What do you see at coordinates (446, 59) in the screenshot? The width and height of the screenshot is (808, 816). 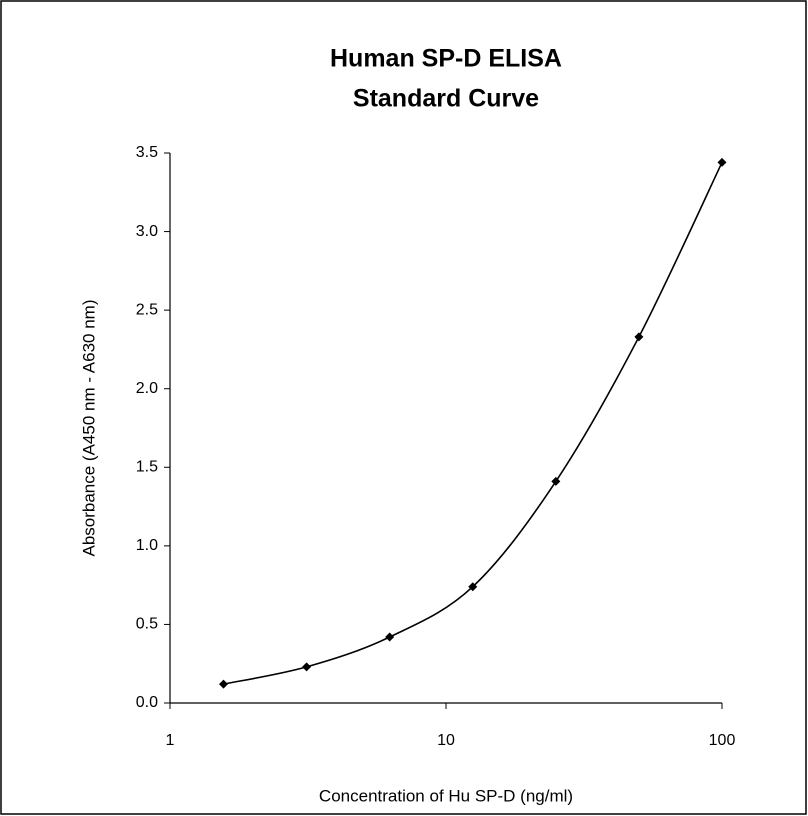 I see `chart-title: Human SP-D ELISA` at bounding box center [446, 59].